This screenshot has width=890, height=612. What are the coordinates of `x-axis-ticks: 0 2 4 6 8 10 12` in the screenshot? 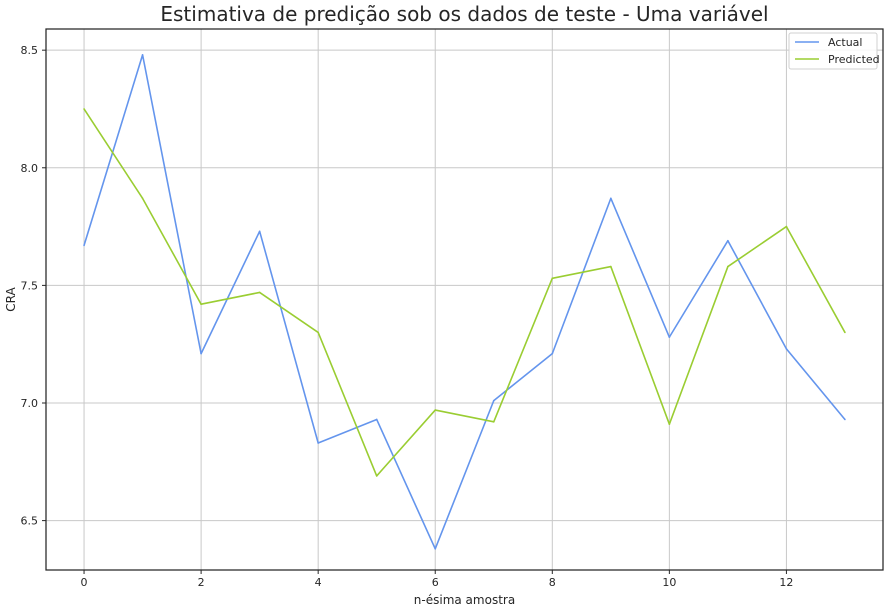 It's located at (437, 579).